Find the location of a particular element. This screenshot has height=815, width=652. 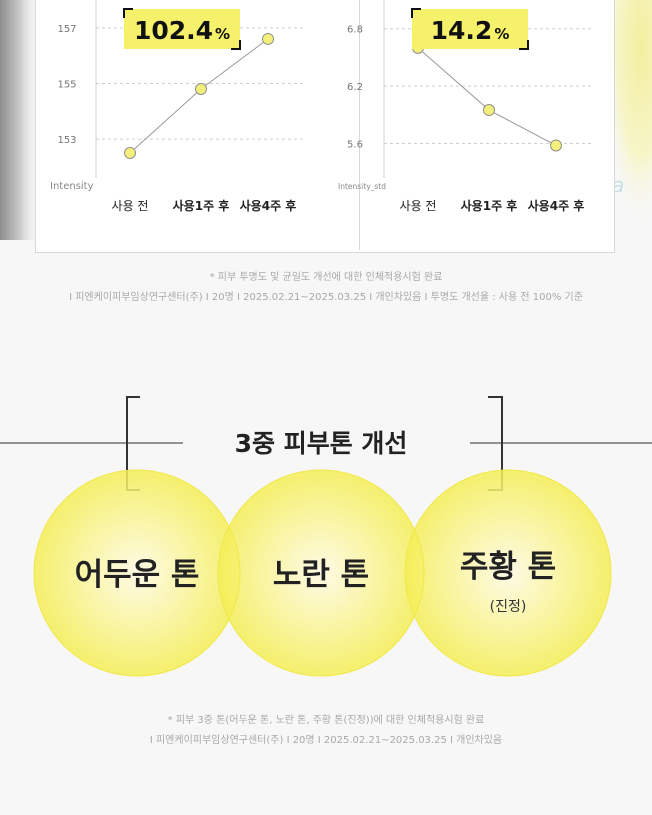

highlight-value: 102.4% is located at coordinates (182, 30).